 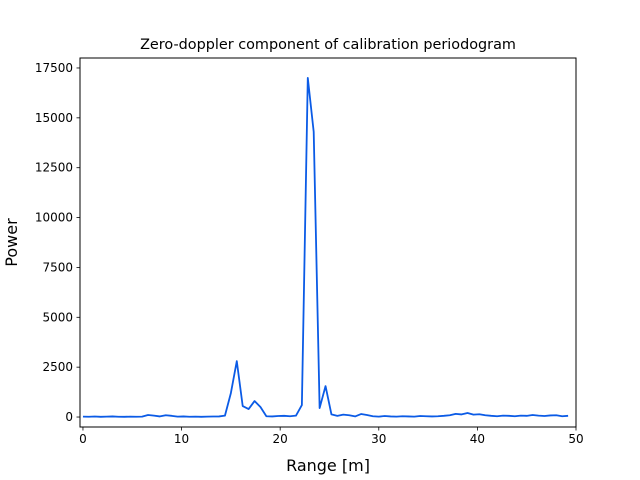 What do you see at coordinates (575, 439) in the screenshot?
I see `x-tick-label: 50` at bounding box center [575, 439].